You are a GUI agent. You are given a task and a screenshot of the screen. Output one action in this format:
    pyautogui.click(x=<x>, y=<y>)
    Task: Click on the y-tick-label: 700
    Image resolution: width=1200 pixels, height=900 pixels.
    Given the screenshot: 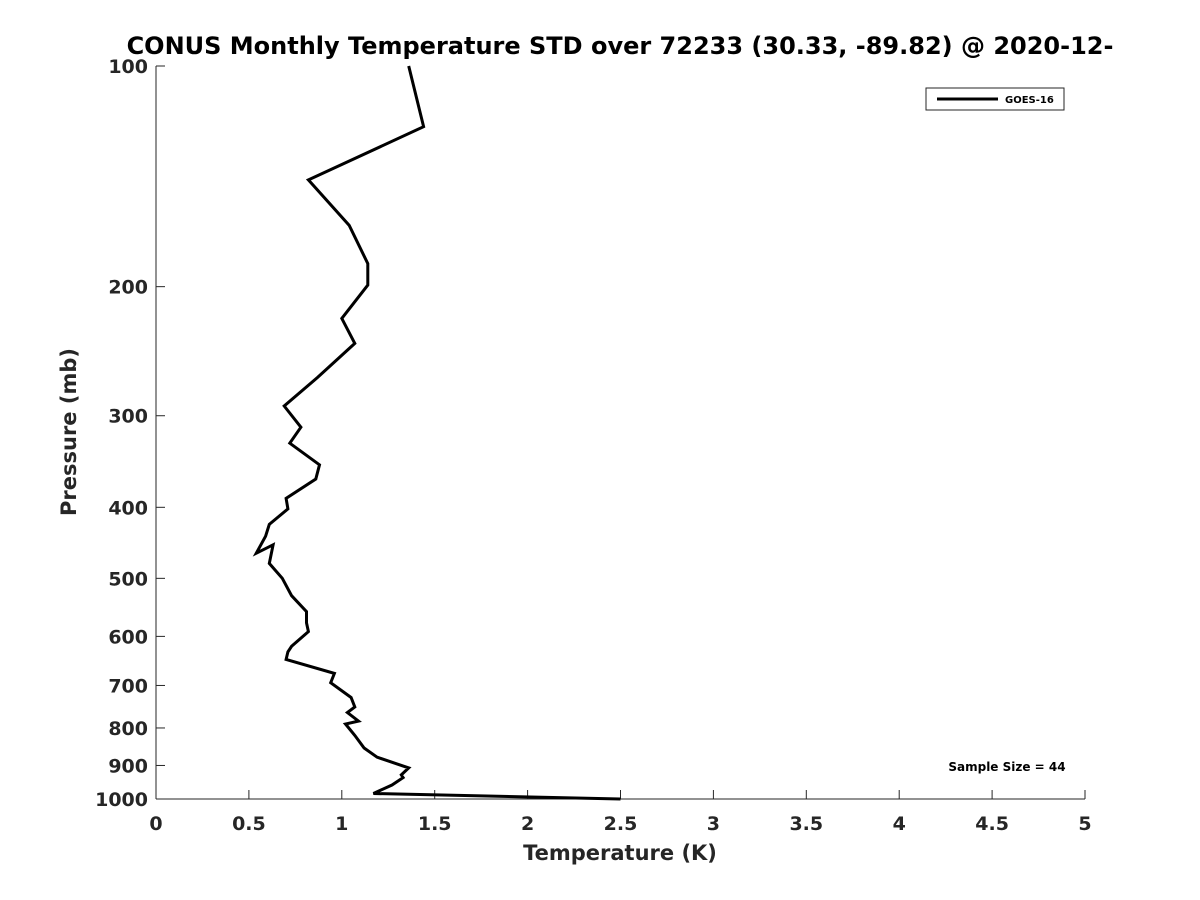 What is the action you would take?
    pyautogui.click(x=128, y=686)
    